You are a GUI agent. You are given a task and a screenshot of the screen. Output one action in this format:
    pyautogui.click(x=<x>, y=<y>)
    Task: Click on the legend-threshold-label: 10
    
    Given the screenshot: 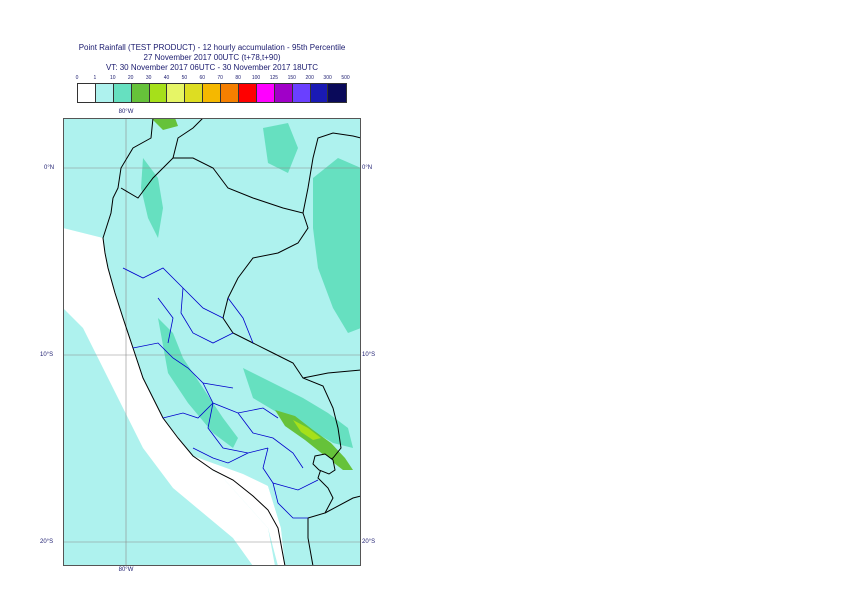 What is the action you would take?
    pyautogui.click(x=113, y=78)
    